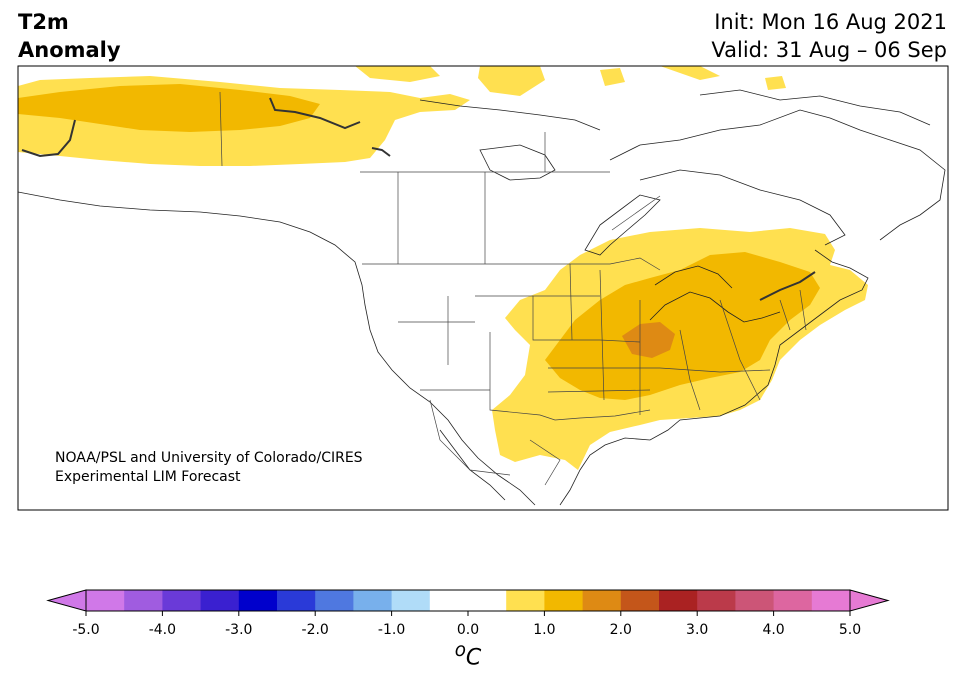 The width and height of the screenshot is (959, 680). Describe the element at coordinates (43, 22) in the screenshot. I see `title-line-1: T2m` at that location.